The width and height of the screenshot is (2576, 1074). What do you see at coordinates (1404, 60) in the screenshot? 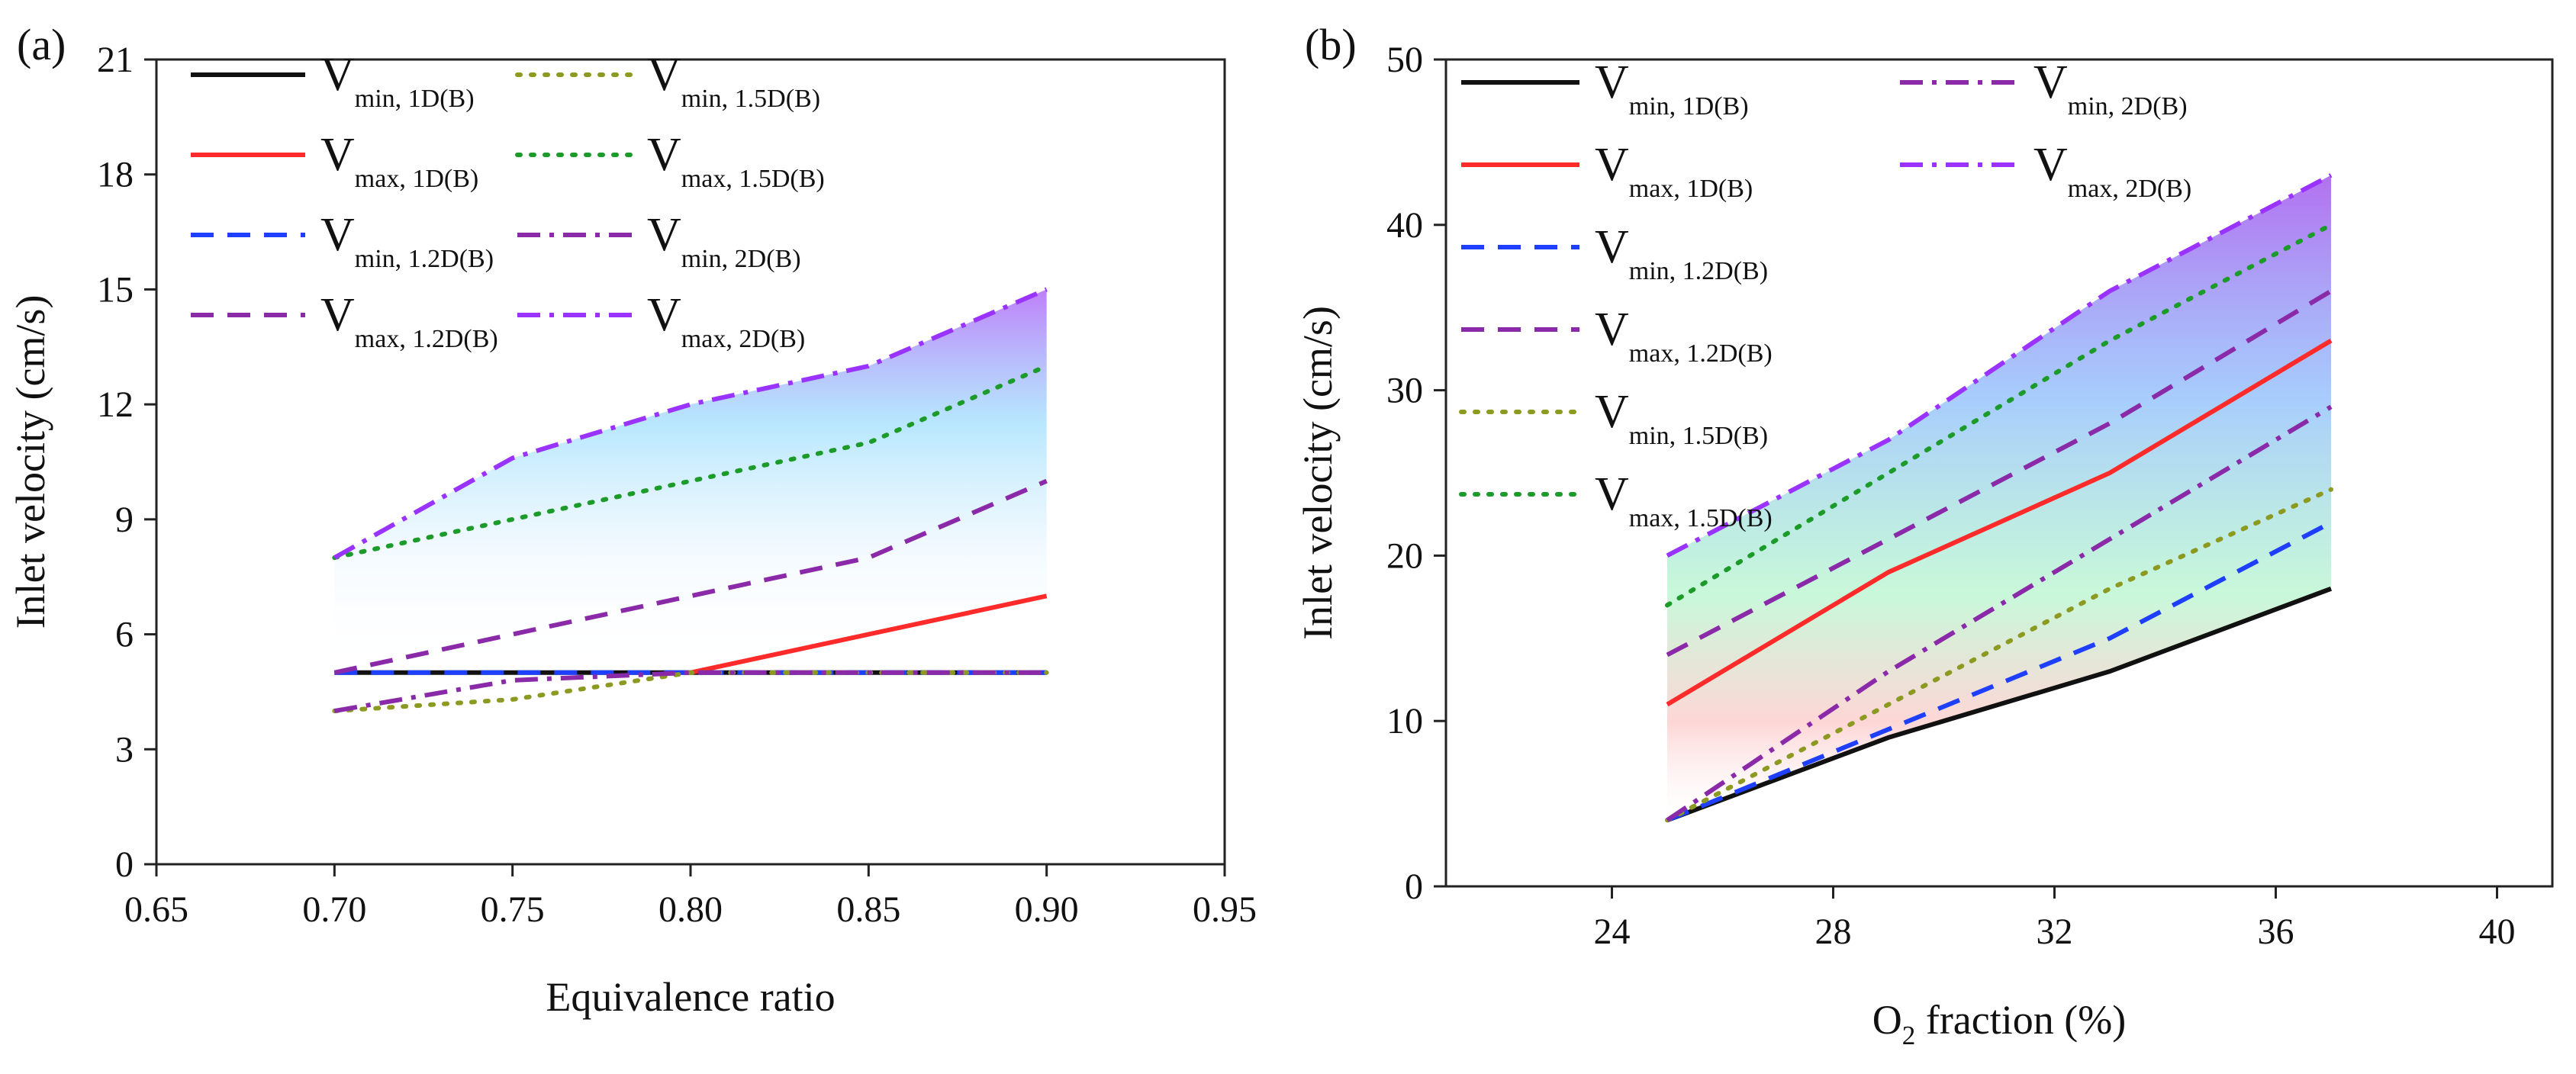
I see `y-tick-label: 50` at bounding box center [1404, 60].